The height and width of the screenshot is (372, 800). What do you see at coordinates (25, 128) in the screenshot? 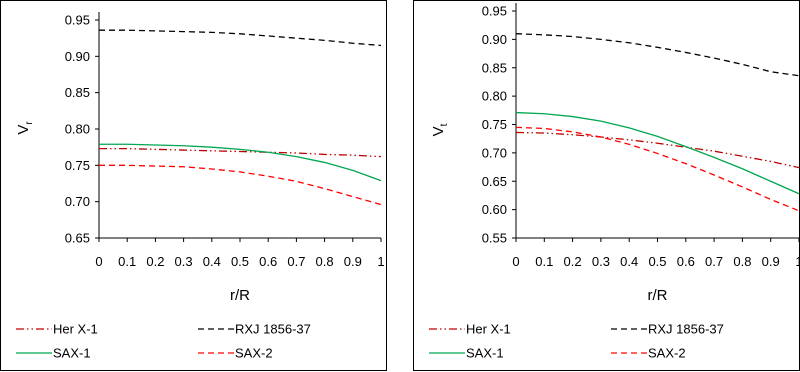
I see `y-axis-title: Vr` at bounding box center [25, 128].